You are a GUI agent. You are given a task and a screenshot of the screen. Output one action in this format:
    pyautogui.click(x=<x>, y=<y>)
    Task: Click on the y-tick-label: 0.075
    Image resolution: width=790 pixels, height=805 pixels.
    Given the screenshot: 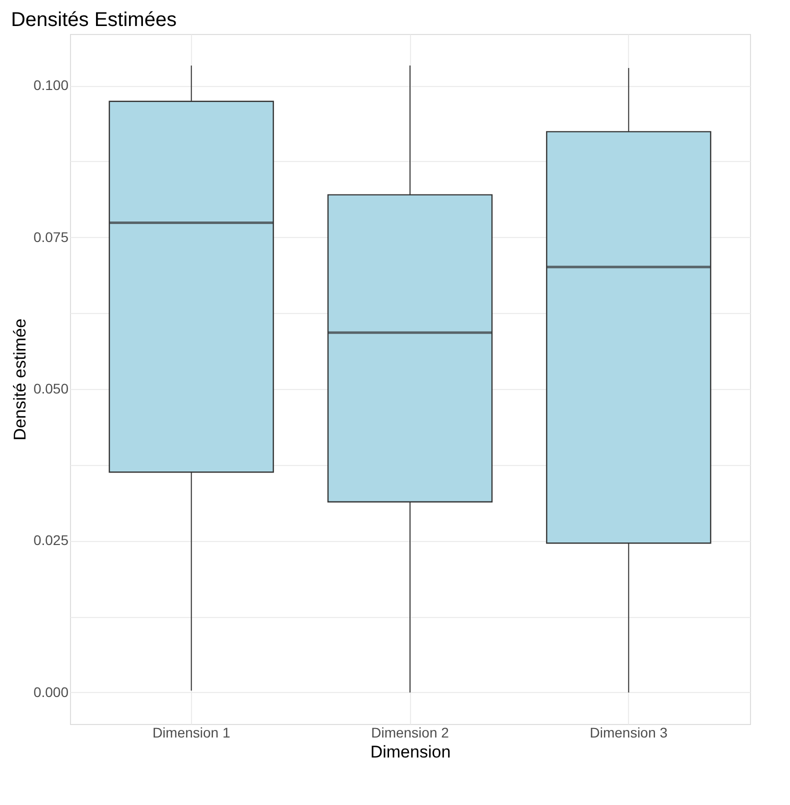 What is the action you would take?
    pyautogui.click(x=51, y=236)
    